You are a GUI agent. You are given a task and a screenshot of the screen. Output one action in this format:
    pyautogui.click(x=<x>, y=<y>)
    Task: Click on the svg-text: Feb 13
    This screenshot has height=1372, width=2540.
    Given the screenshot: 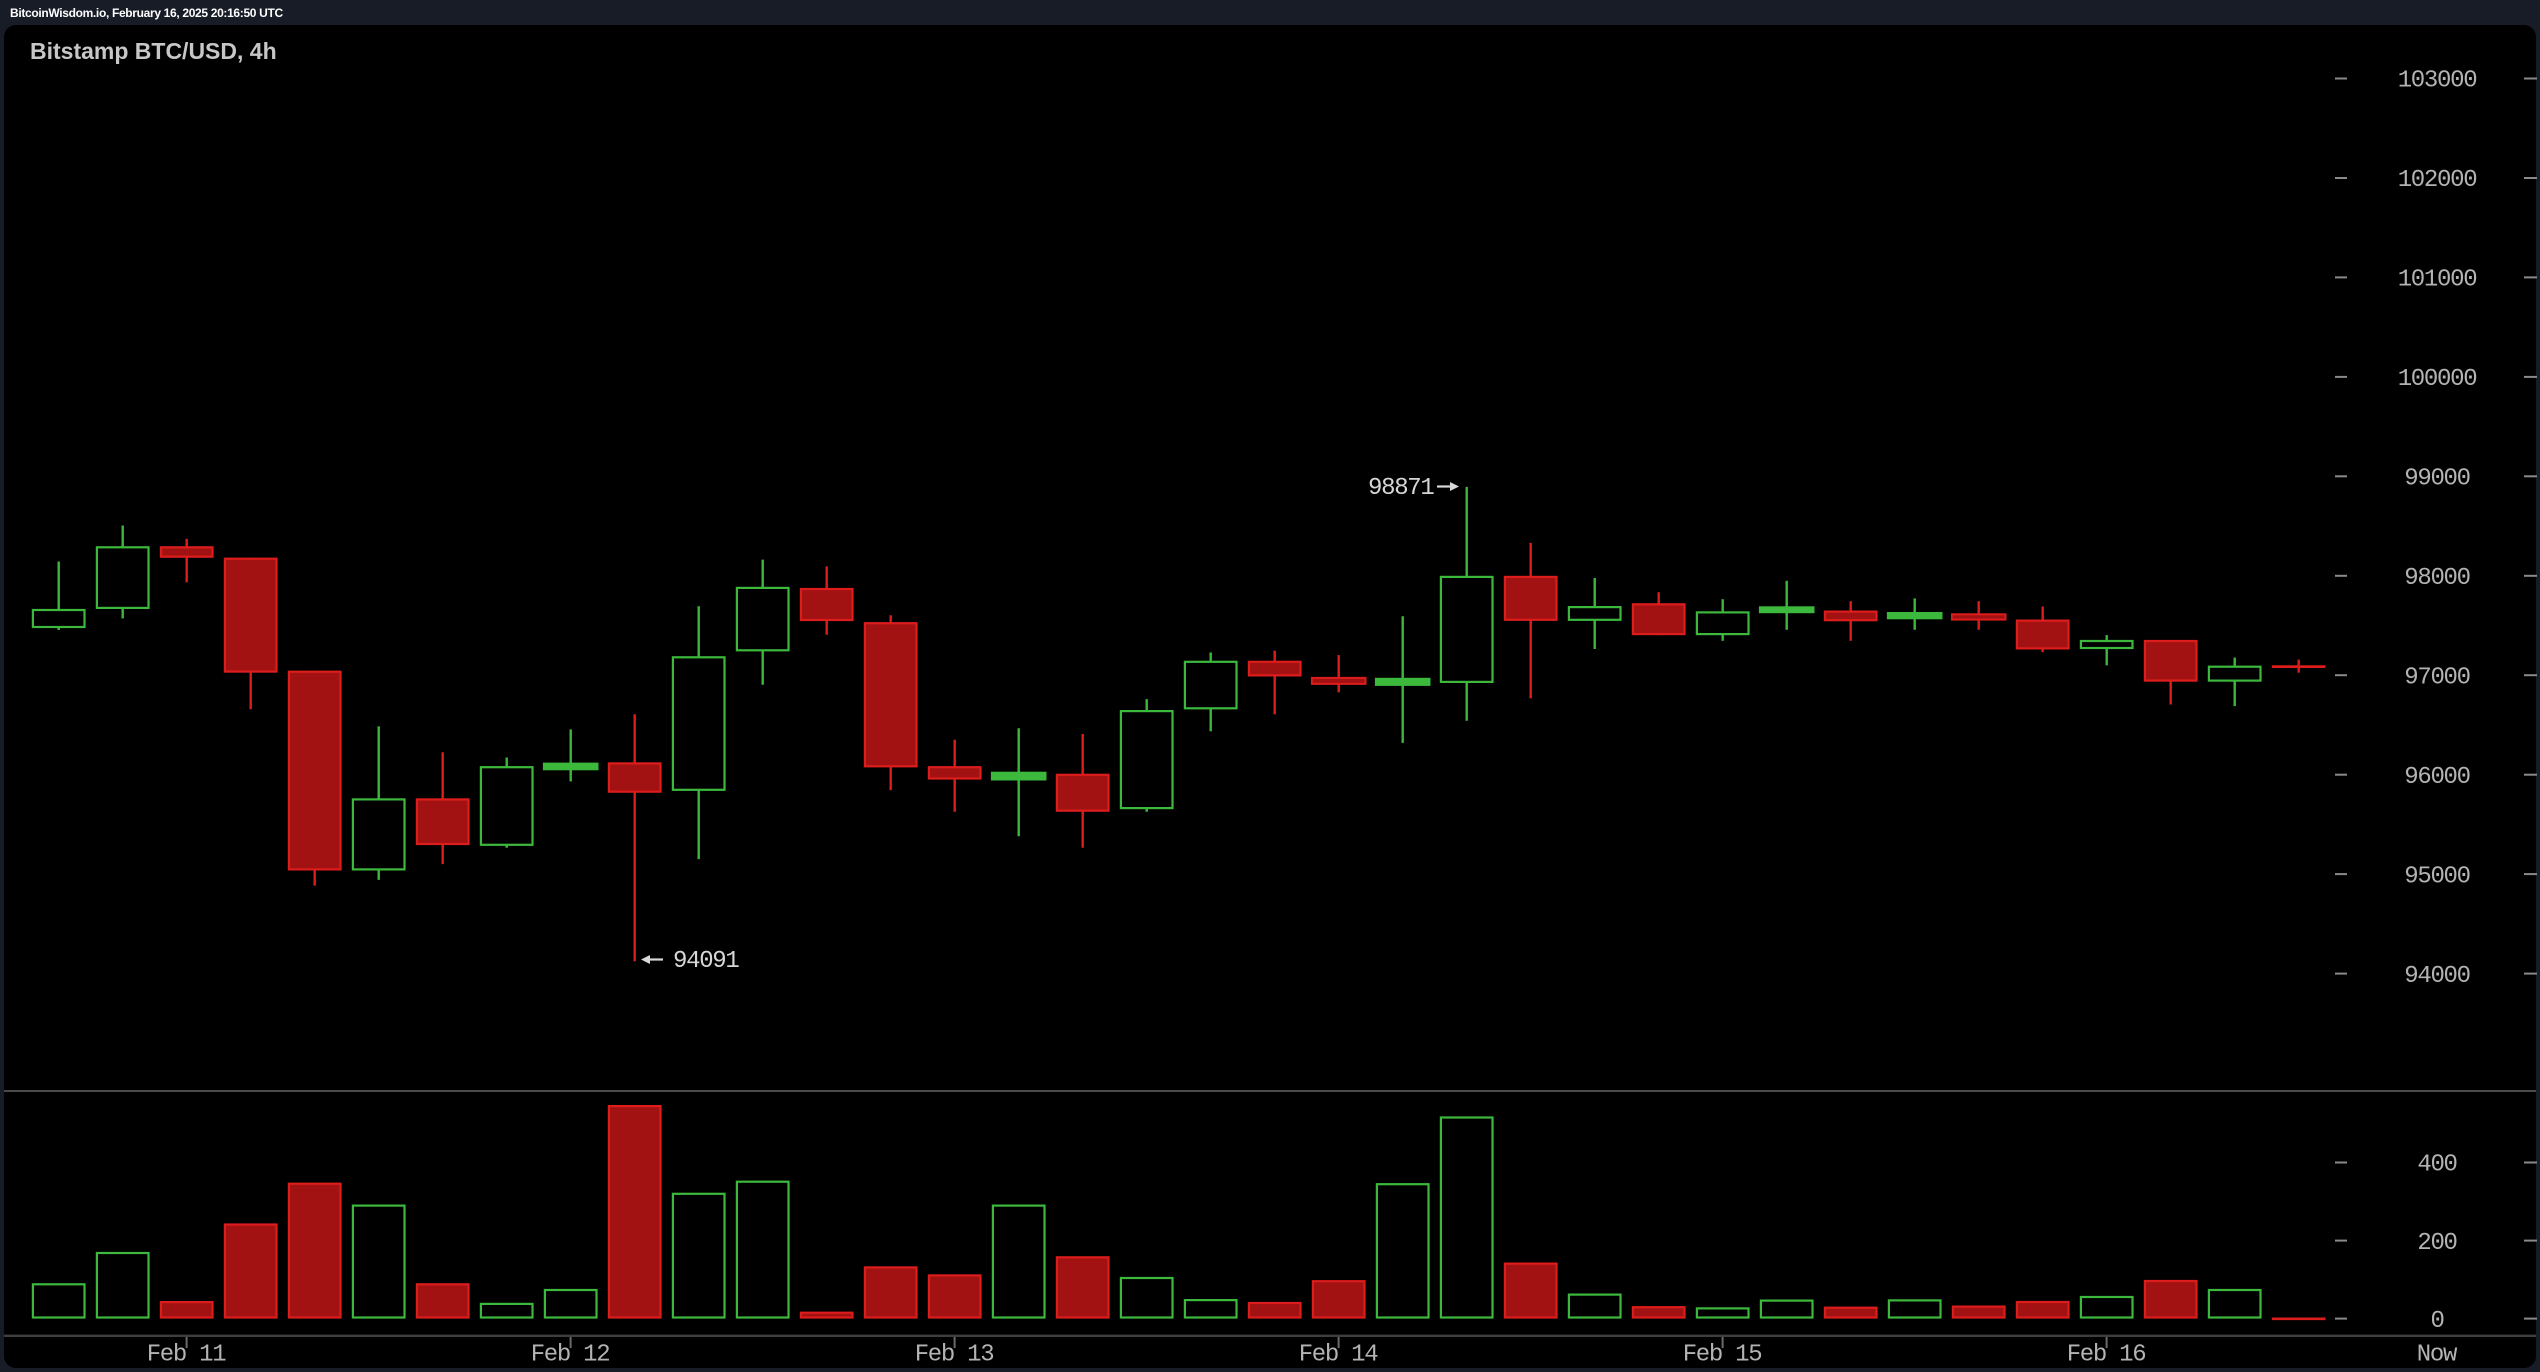 What is the action you would take?
    pyautogui.click(x=954, y=1355)
    